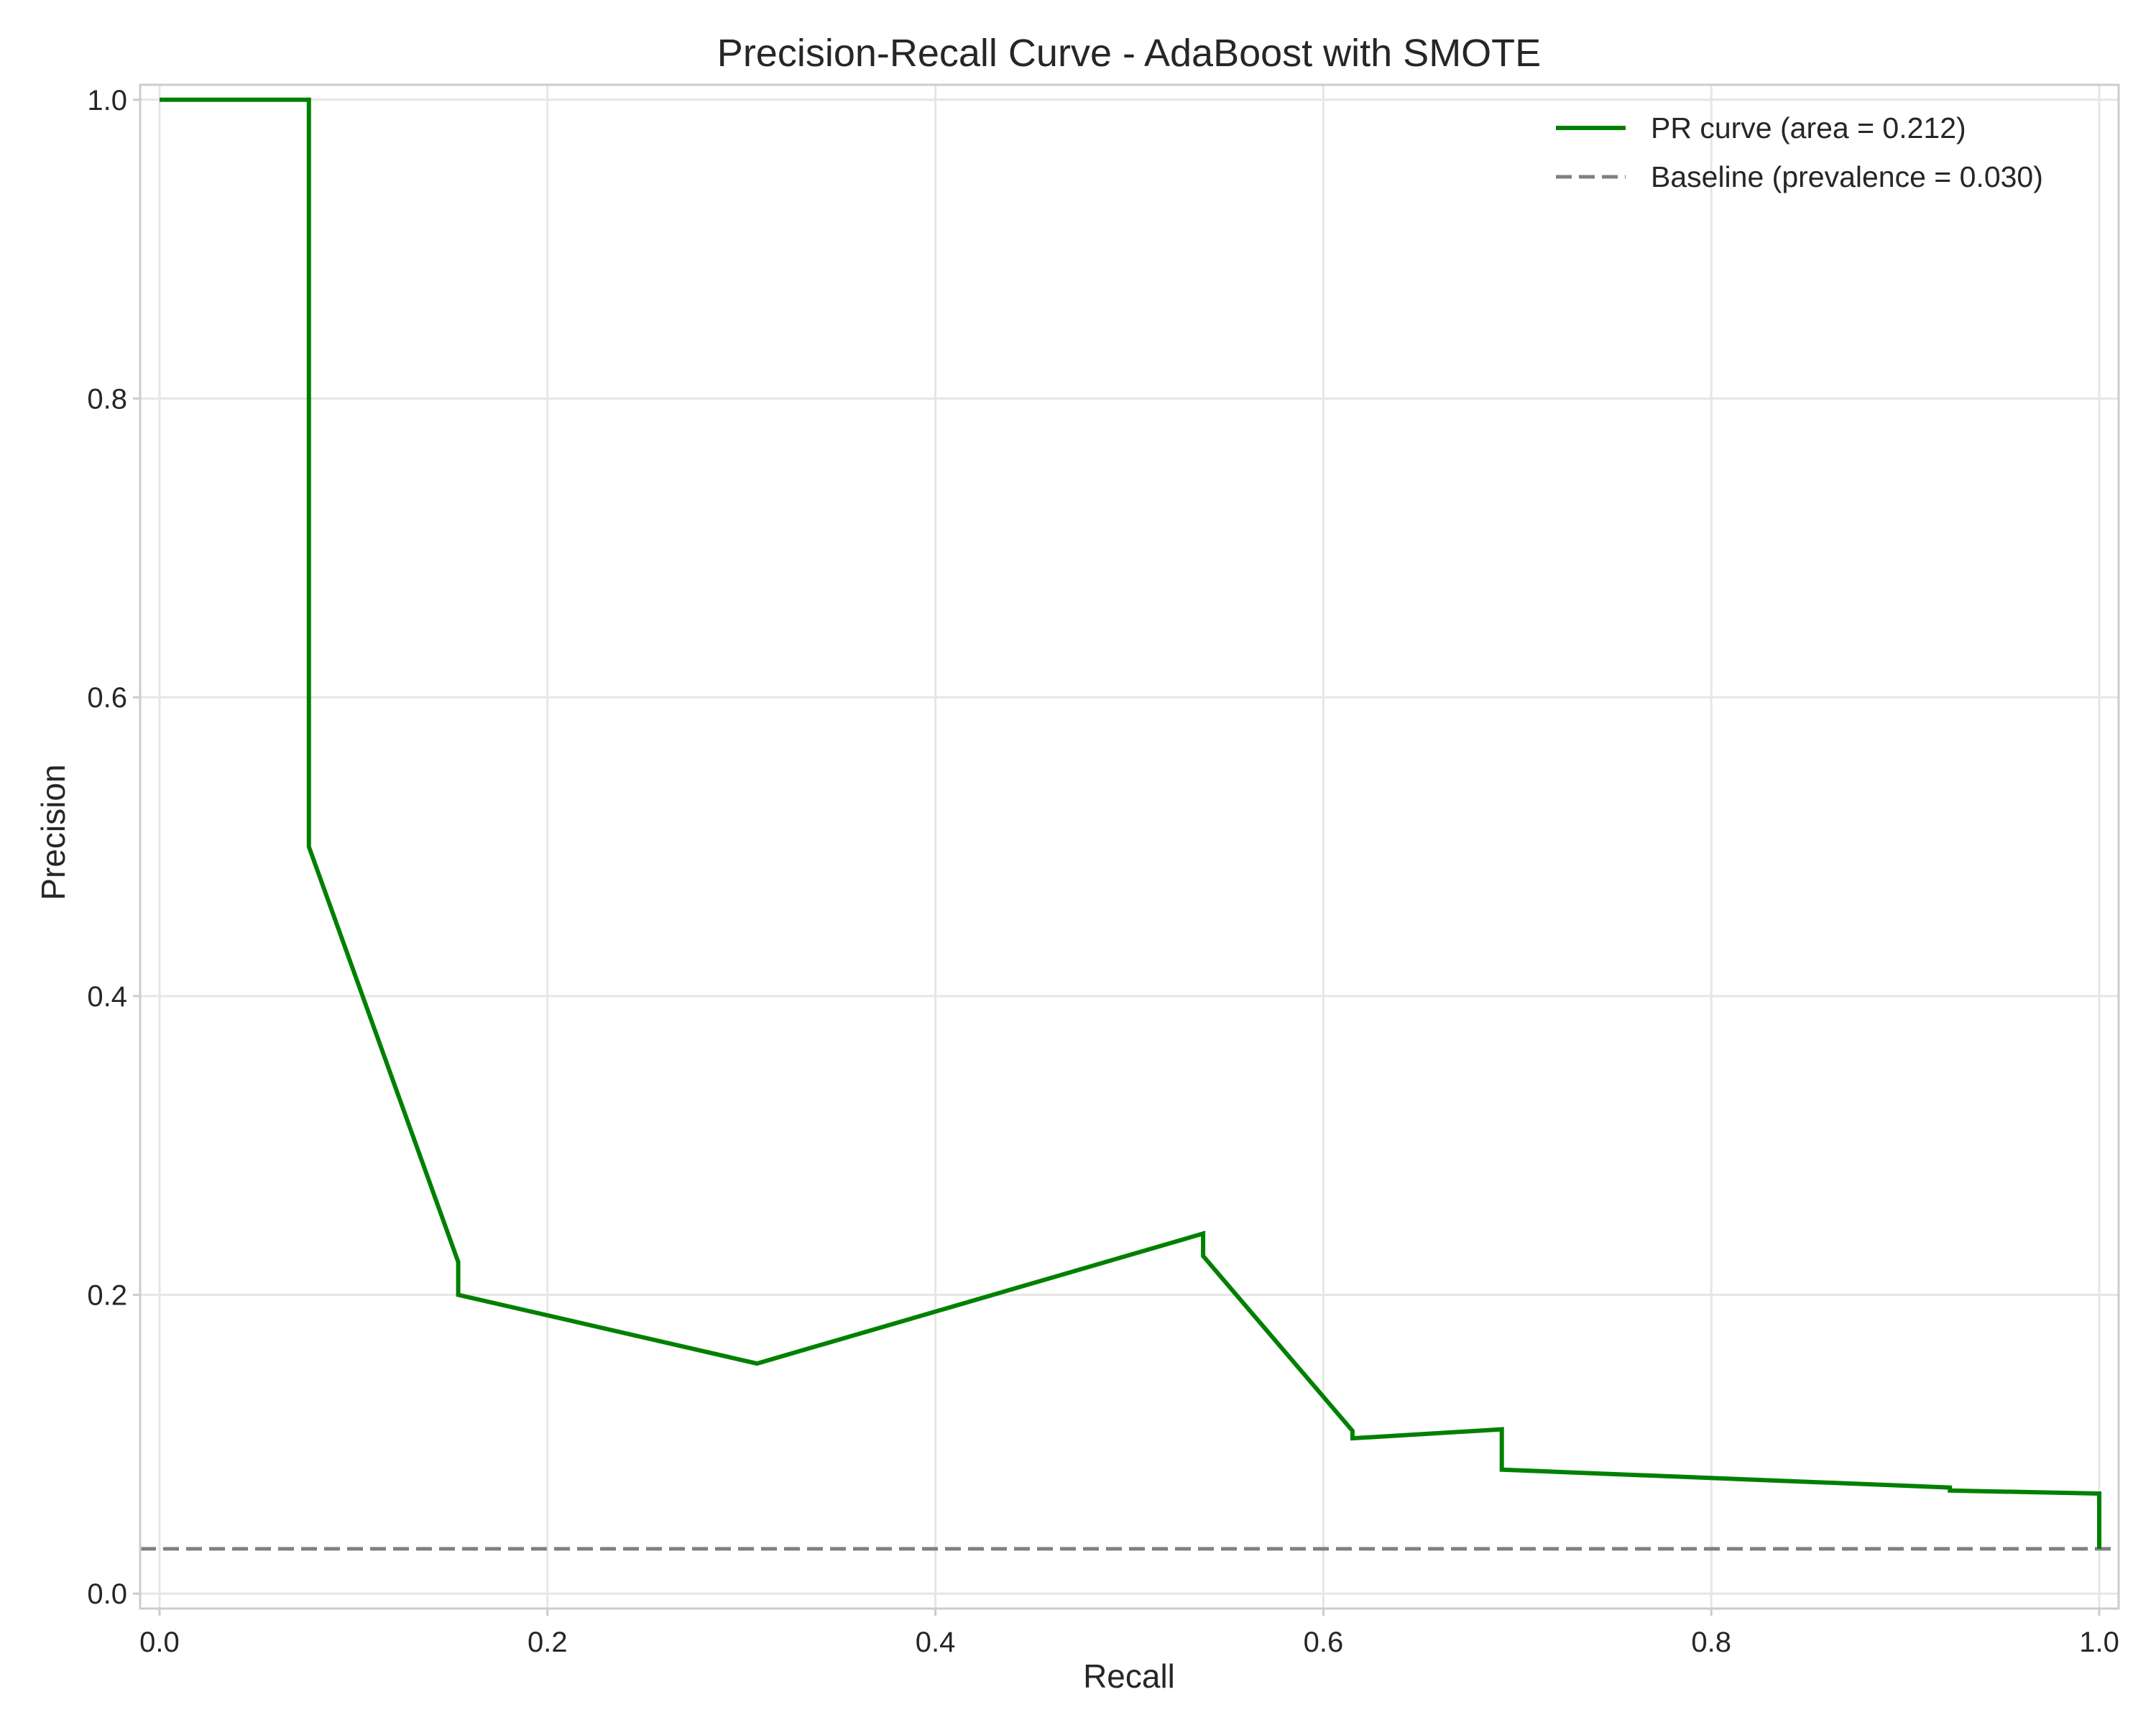 Image resolution: width=2156 pixels, height=1725 pixels. Describe the element at coordinates (1711, 1642) in the screenshot. I see `x-tick-label: 0.8` at that location.